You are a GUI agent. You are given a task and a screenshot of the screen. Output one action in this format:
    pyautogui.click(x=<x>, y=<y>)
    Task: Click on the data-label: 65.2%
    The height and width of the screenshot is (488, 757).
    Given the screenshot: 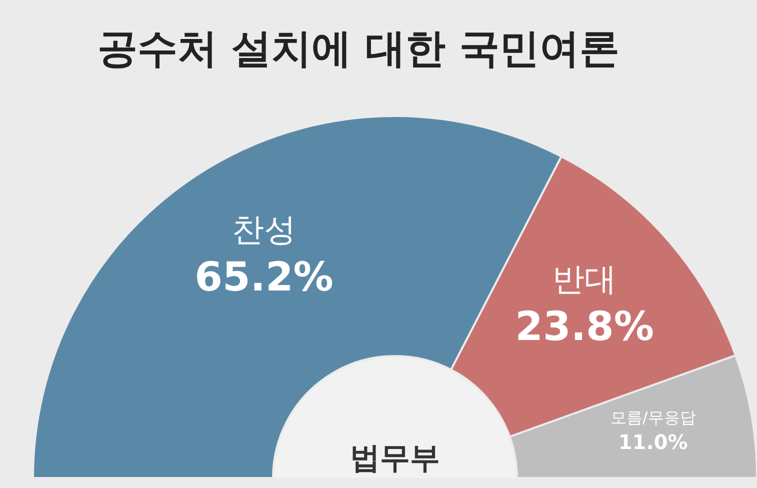 What is the action you would take?
    pyautogui.click(x=264, y=277)
    